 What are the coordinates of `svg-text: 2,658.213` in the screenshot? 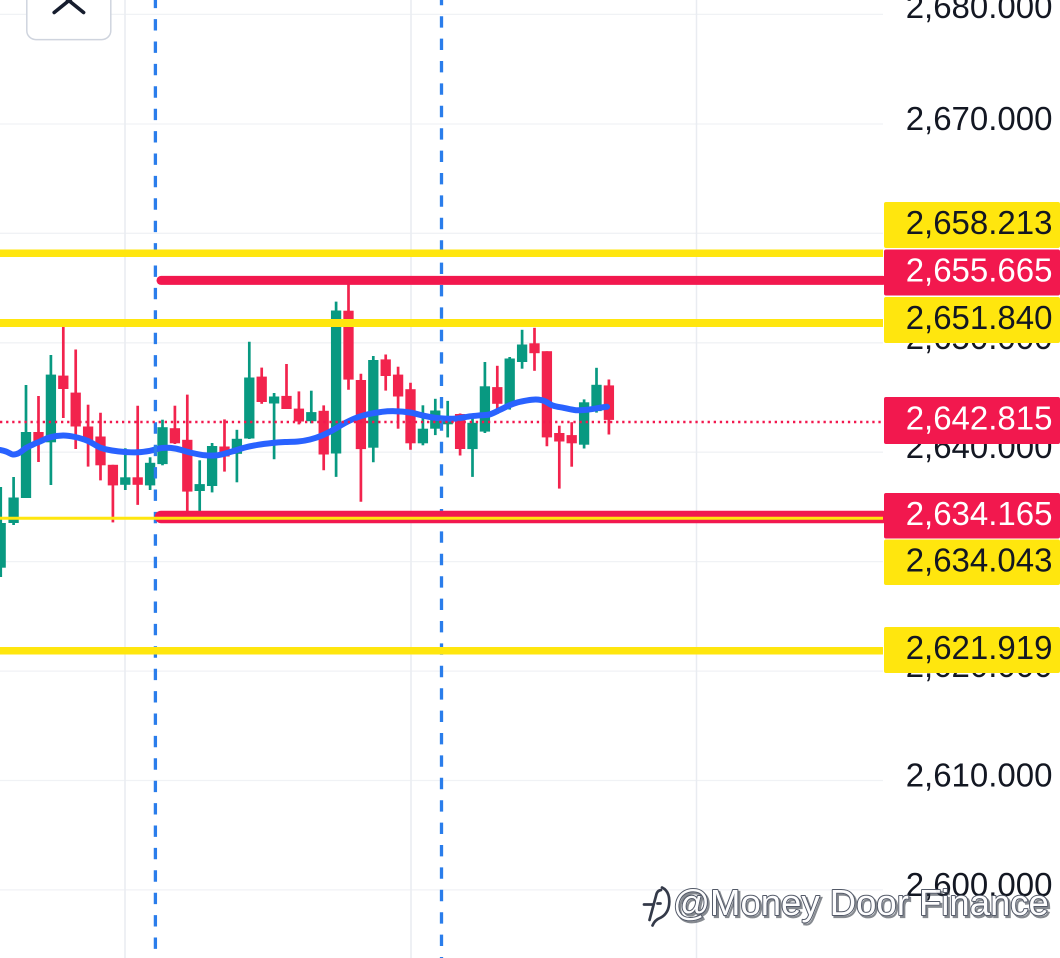 It's located at (979, 222).